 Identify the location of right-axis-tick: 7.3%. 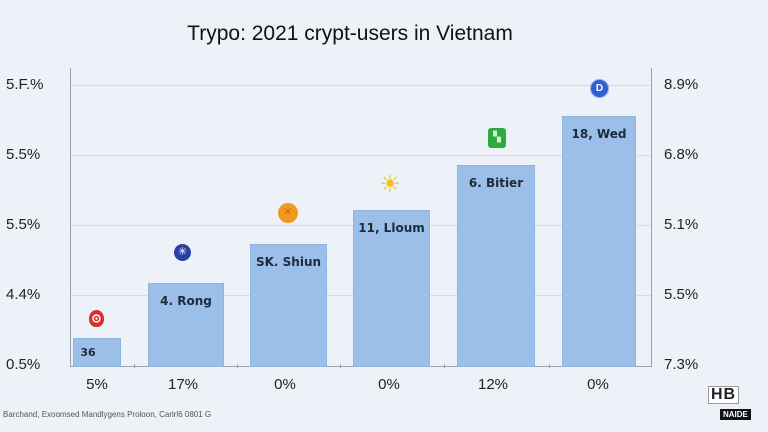
(681, 364).